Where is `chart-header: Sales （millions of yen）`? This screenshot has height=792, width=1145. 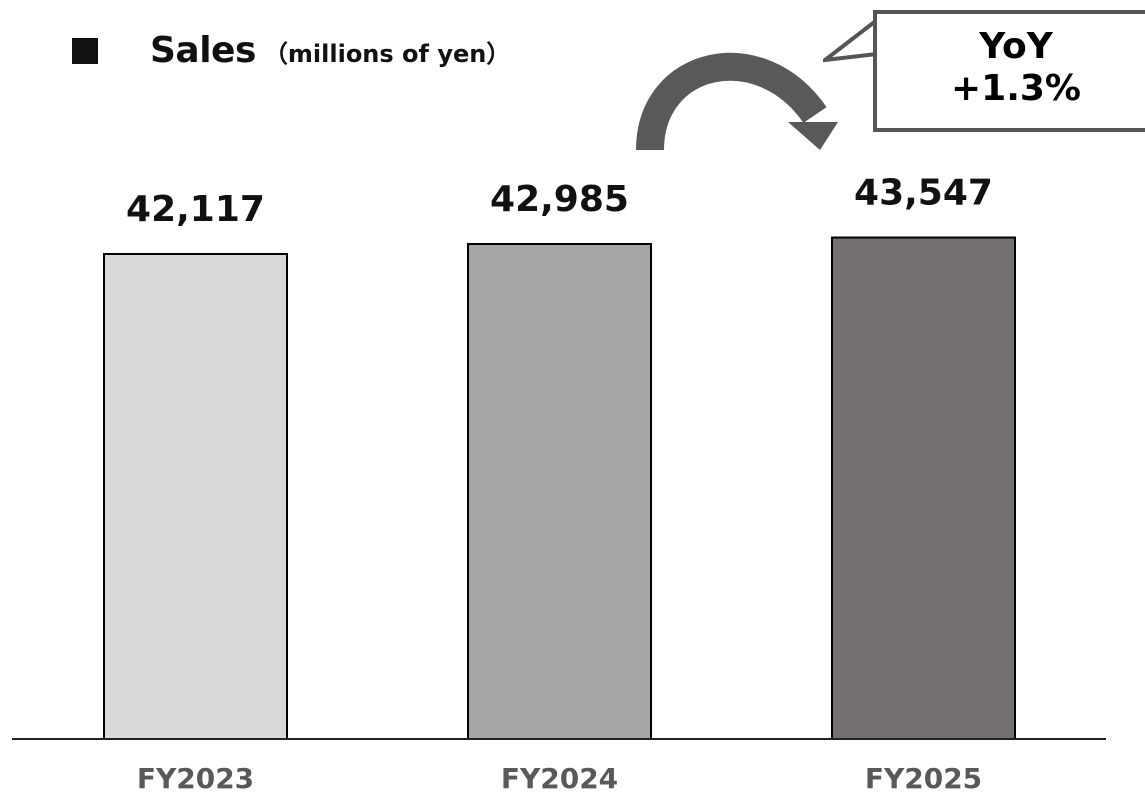
chart-header: Sales （millions of yen） is located at coordinates (291, 55).